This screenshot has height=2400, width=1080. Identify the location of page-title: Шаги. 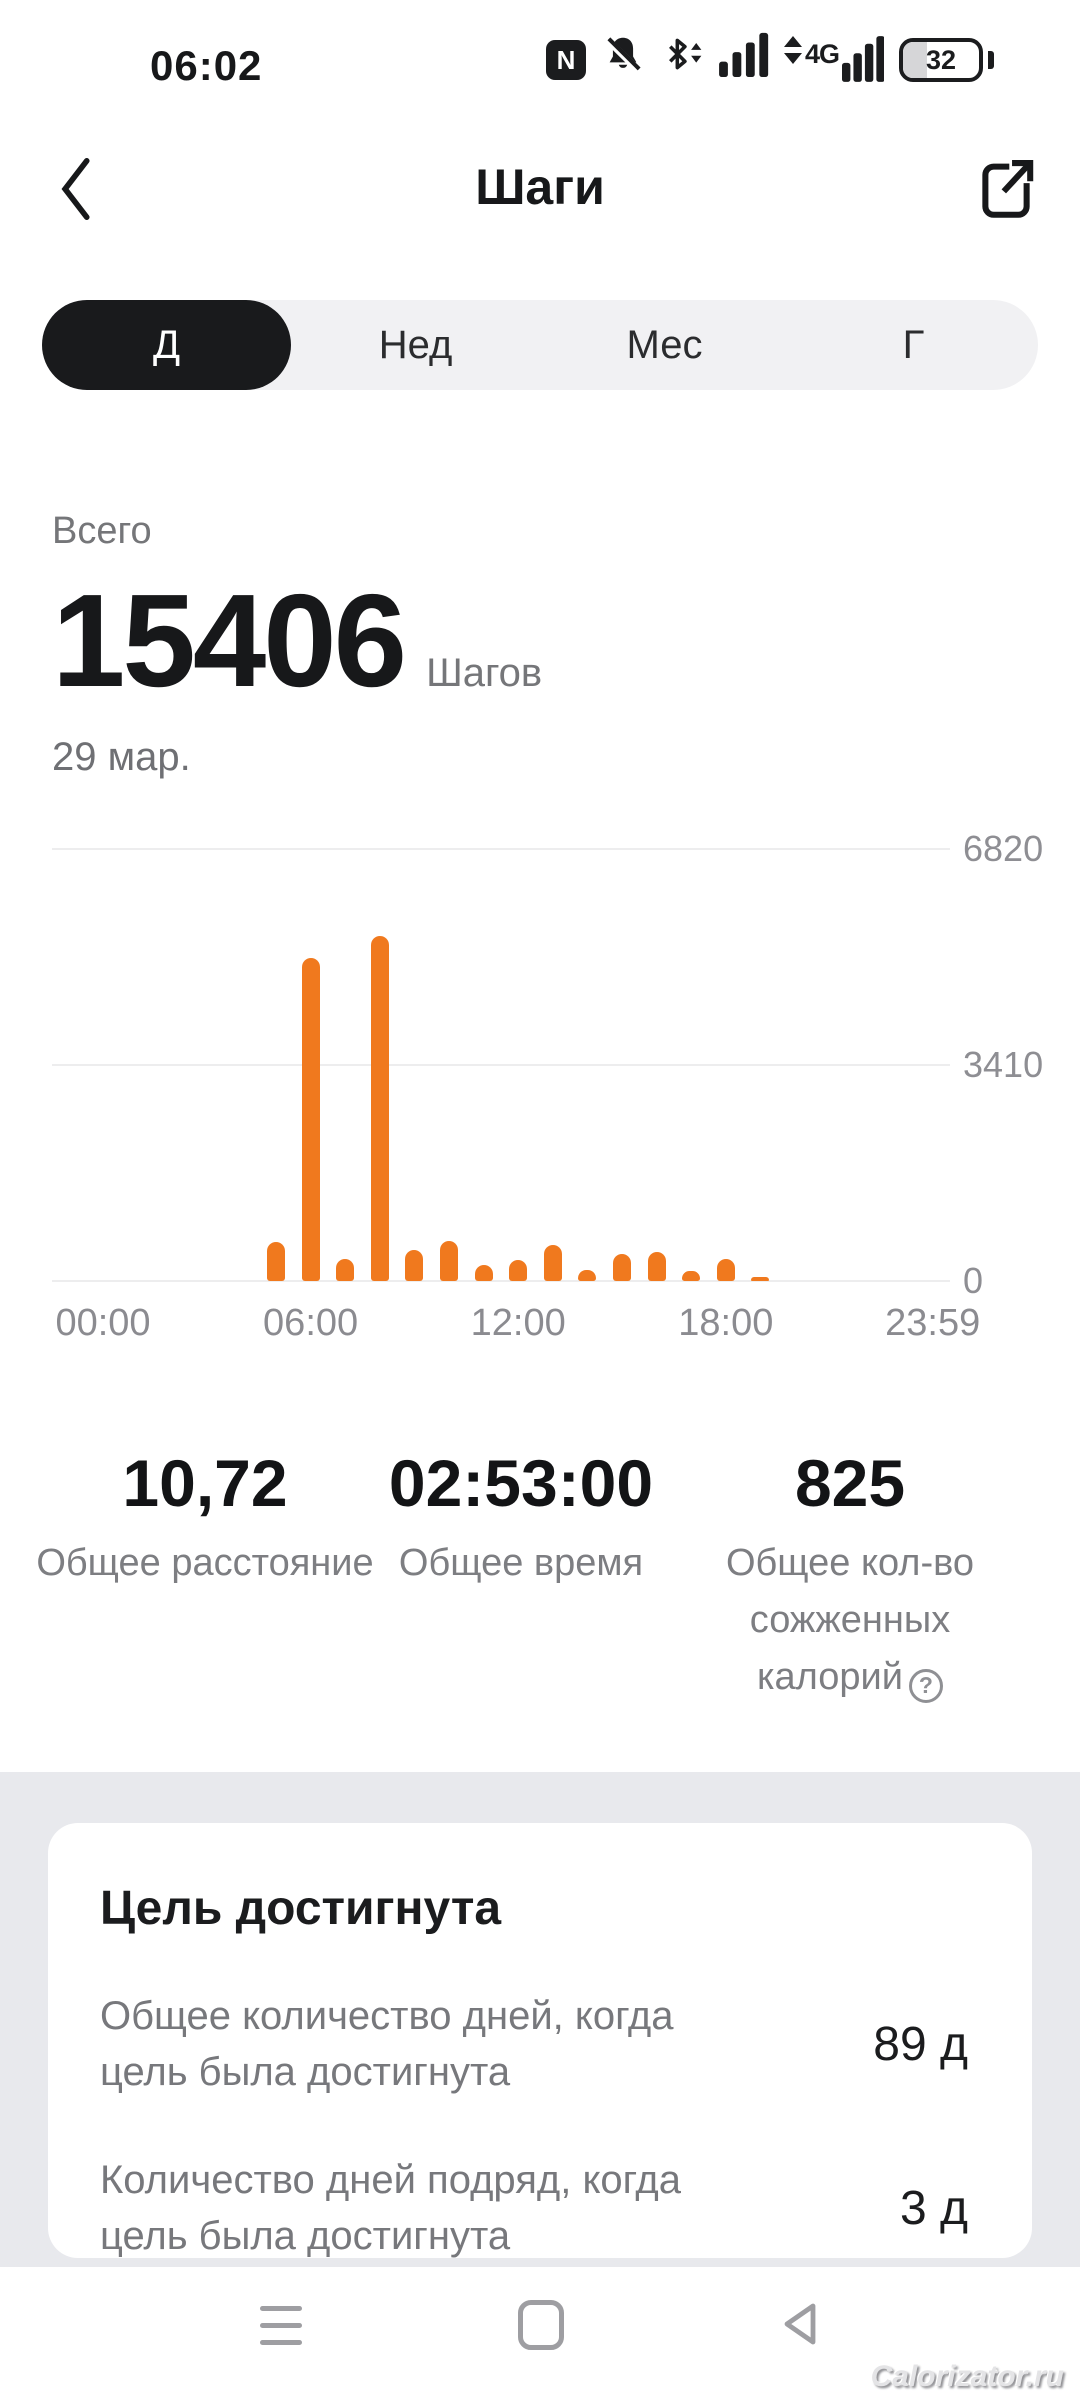
(540, 187).